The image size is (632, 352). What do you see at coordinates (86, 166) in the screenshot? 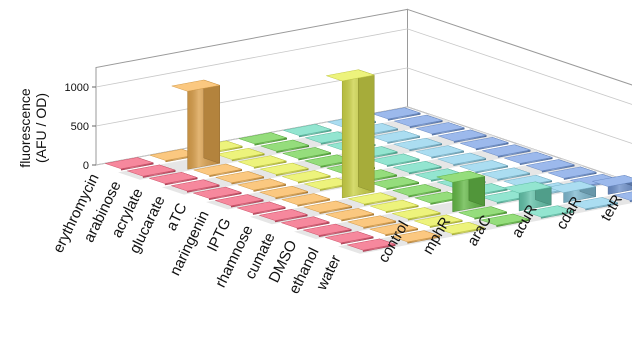
I see `z-tick-label: 0` at bounding box center [86, 166].